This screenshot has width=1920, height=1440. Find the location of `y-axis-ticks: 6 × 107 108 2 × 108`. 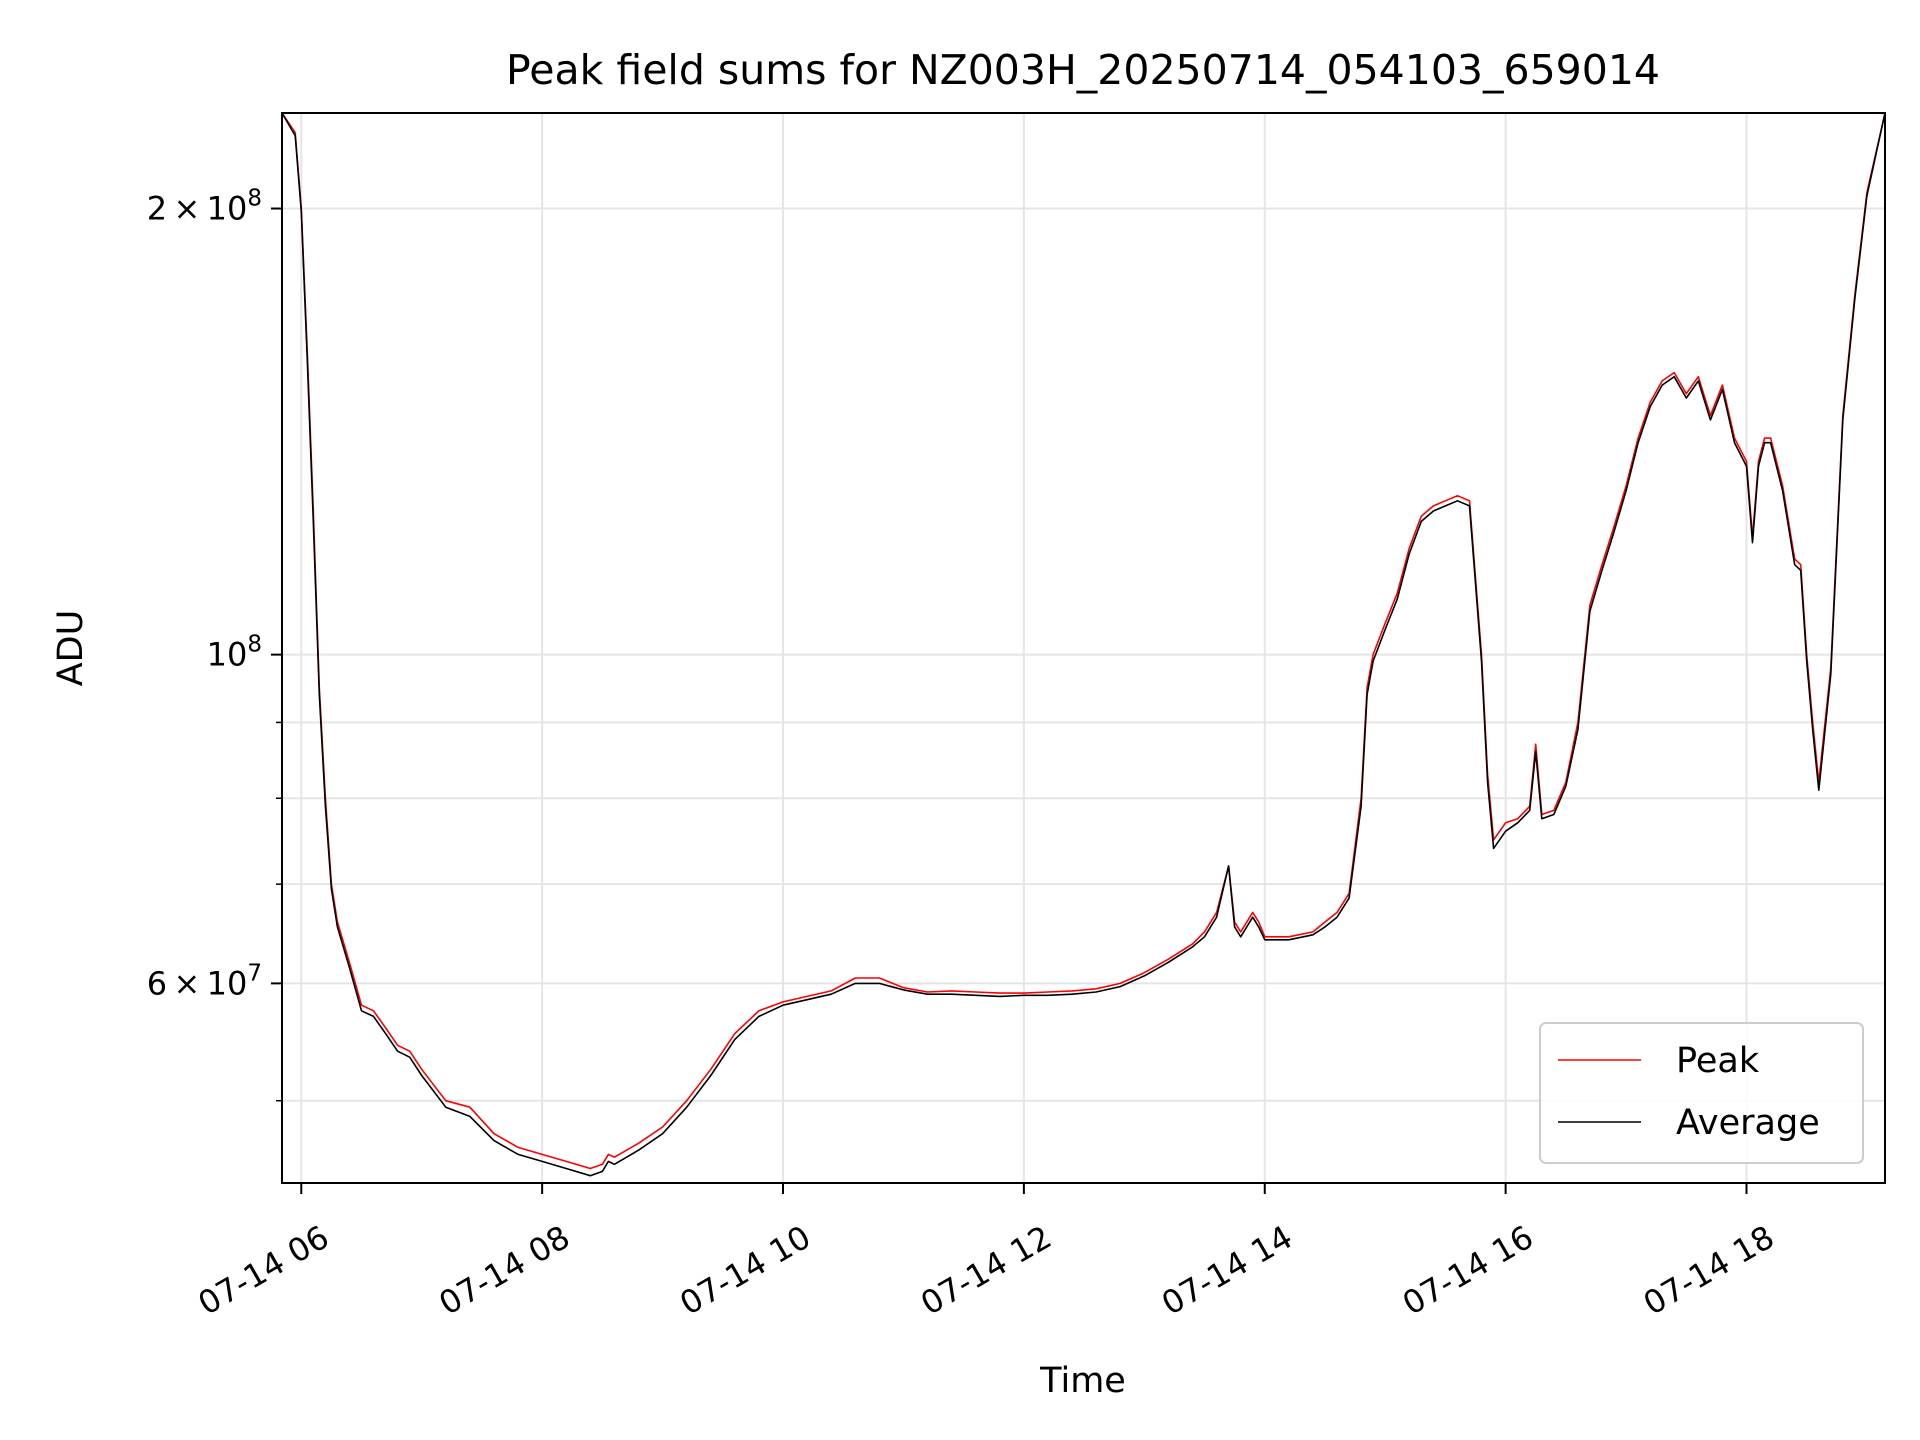

y-axis-ticks: 6 × 107 108 2 × 108 is located at coordinates (214, 644).